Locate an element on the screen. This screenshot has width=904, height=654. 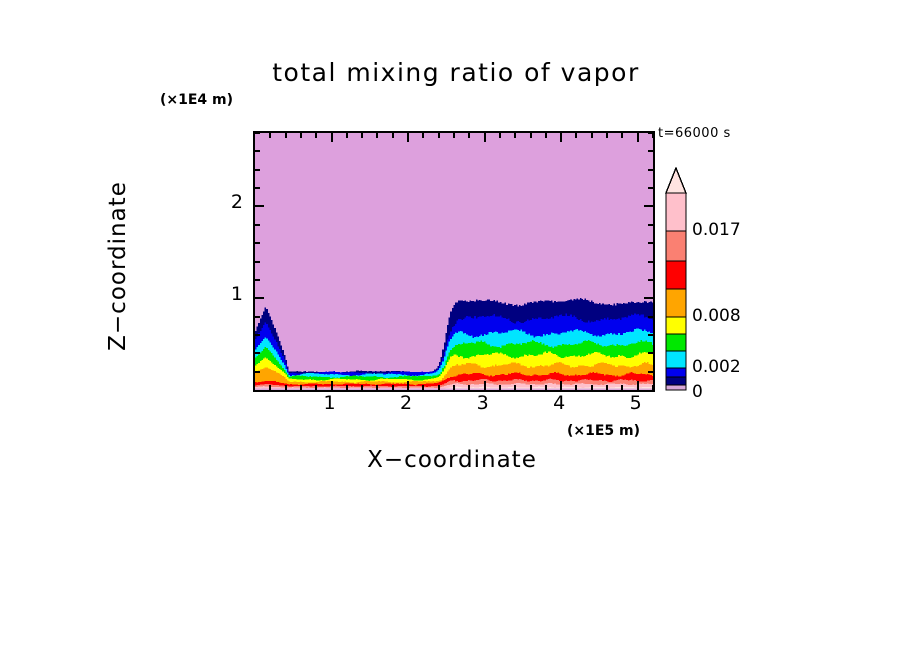
x-tick-label: 4 is located at coordinates (559, 403).